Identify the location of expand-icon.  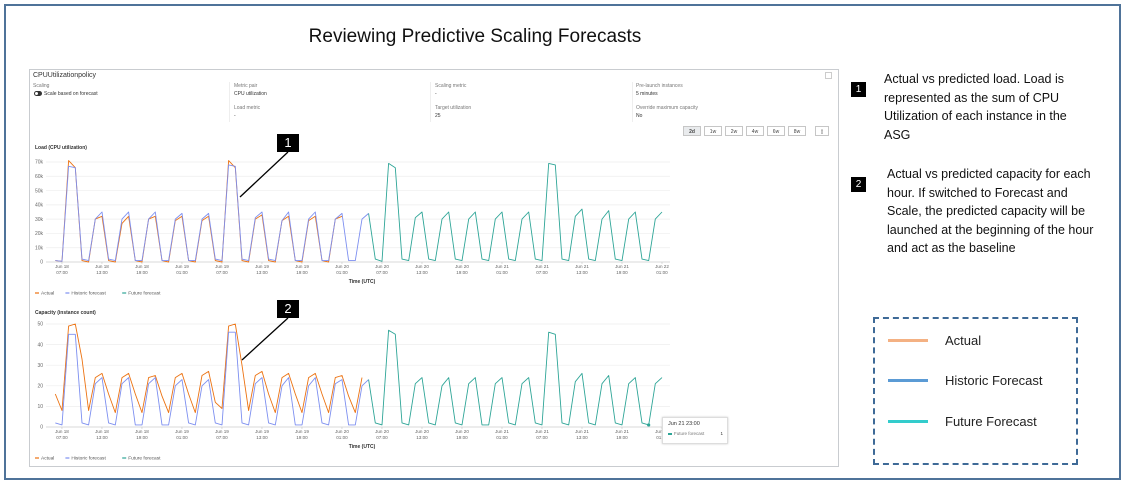
(828, 75).